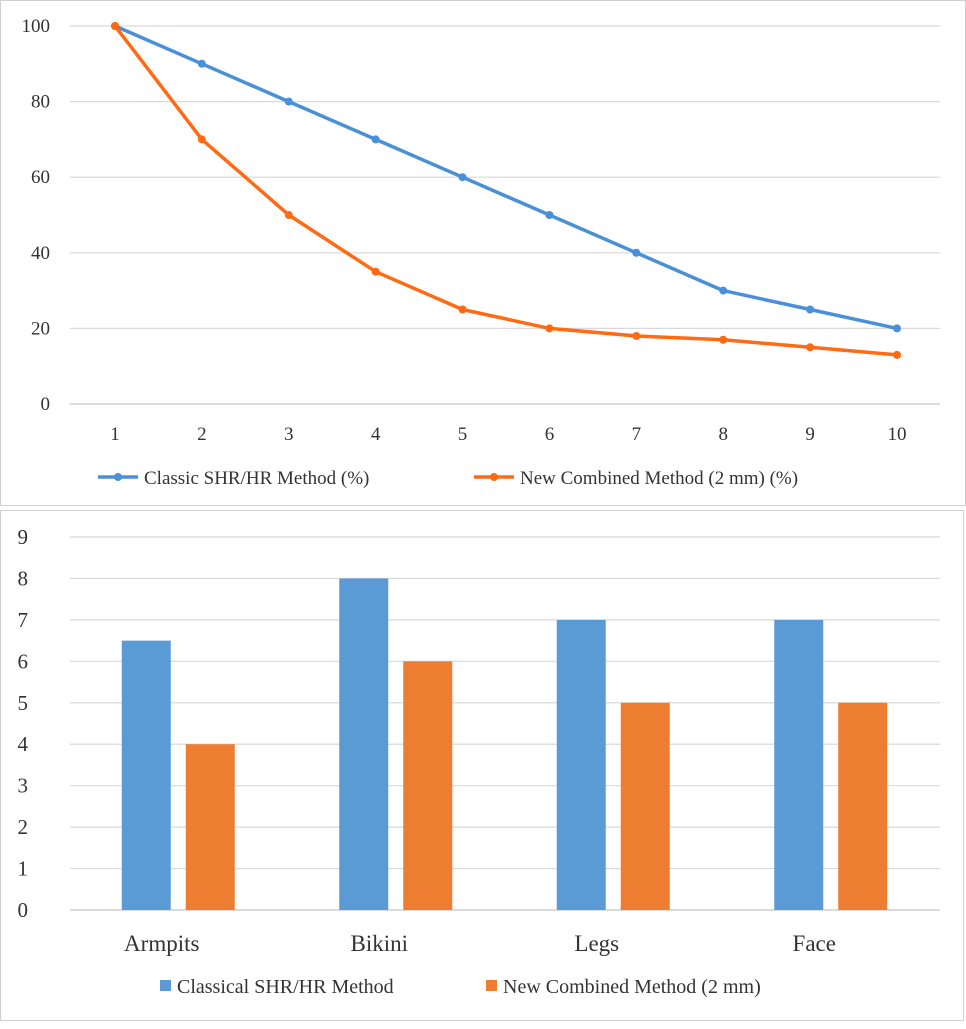  Describe the element at coordinates (40, 328) in the screenshot. I see `y-tick-label: 20` at that location.